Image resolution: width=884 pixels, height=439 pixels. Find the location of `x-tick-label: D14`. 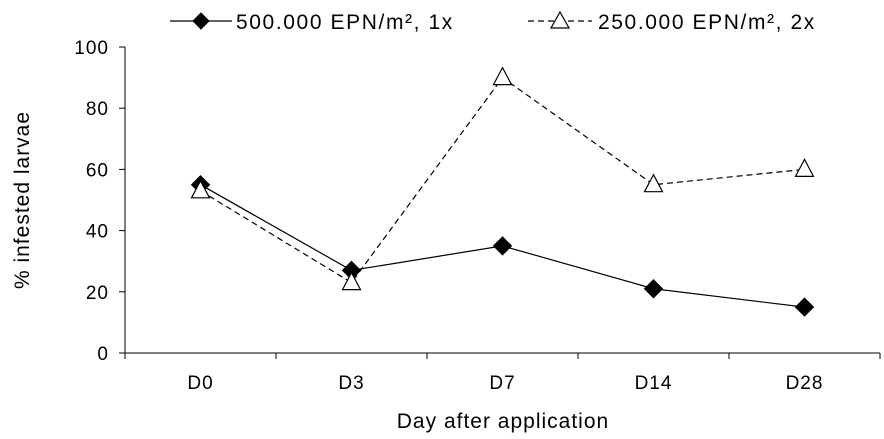

x-tick-label: D14 is located at coordinates (654, 383).